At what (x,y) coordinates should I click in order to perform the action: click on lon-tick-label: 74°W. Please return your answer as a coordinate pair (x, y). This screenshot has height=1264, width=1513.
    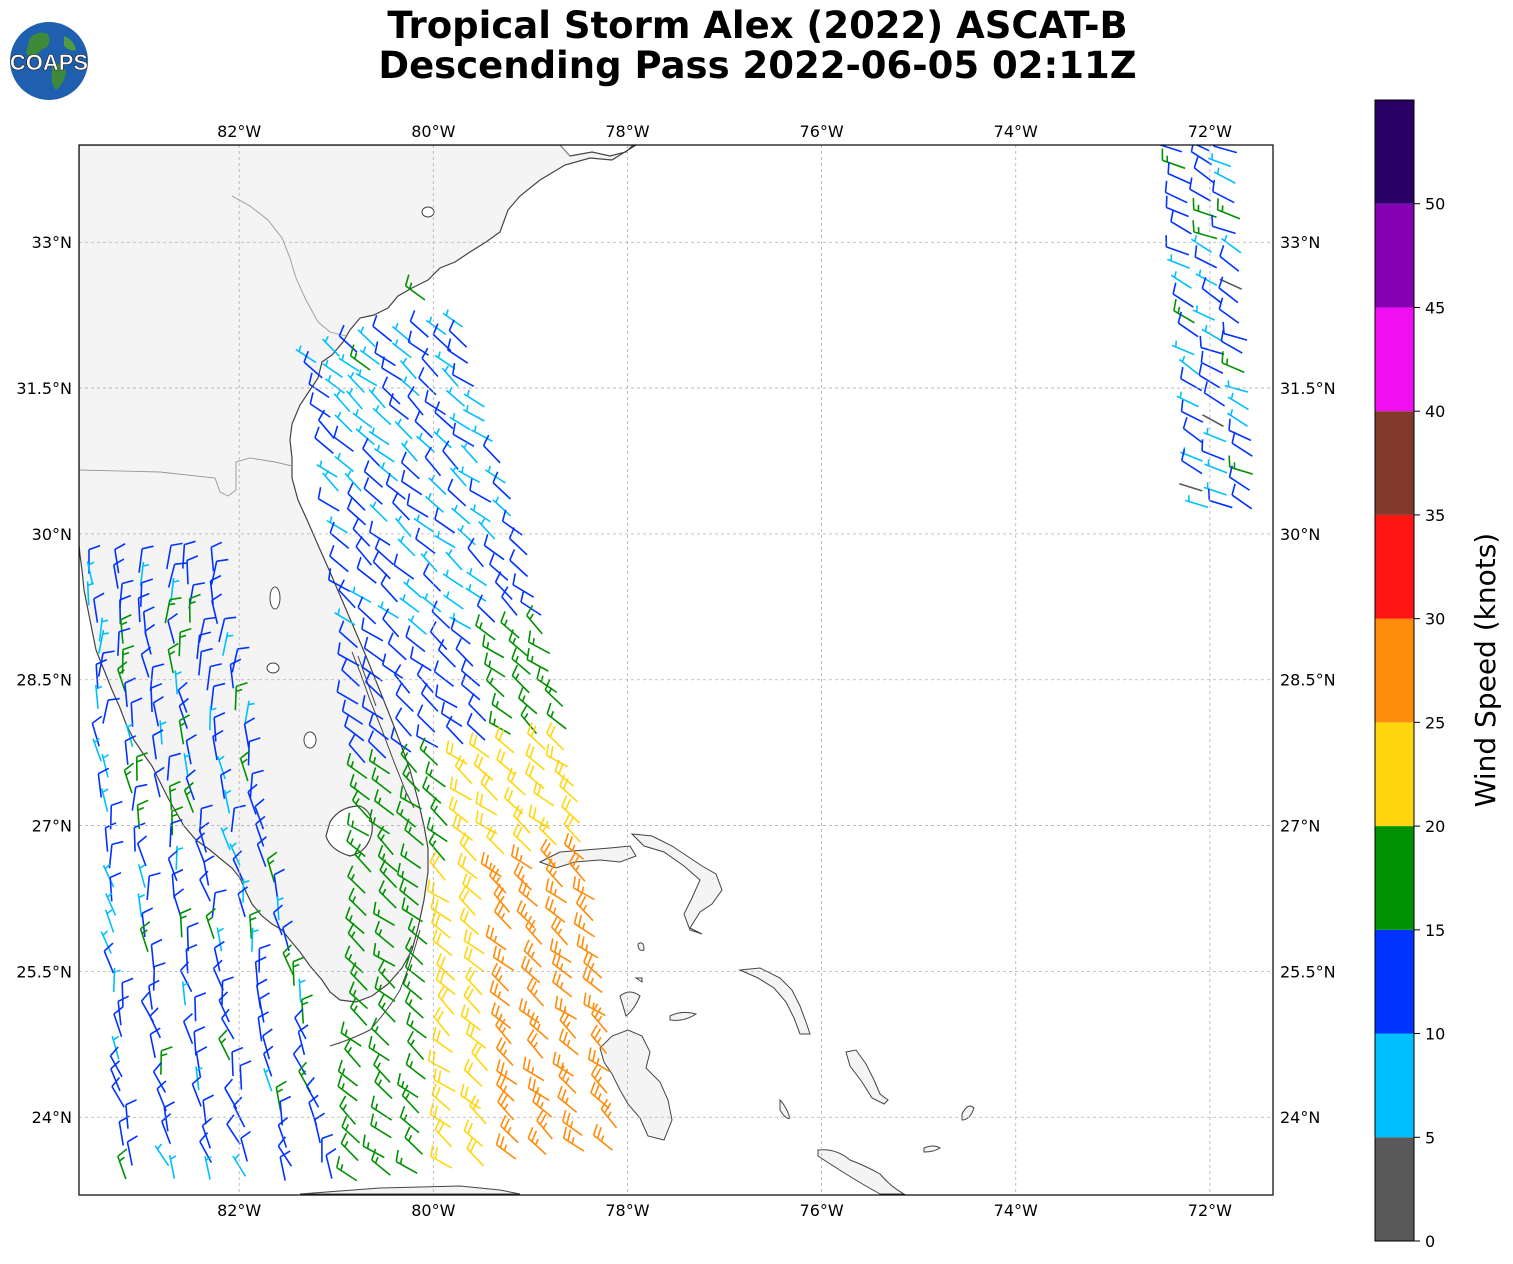
    Looking at the image, I should click on (1016, 1210).